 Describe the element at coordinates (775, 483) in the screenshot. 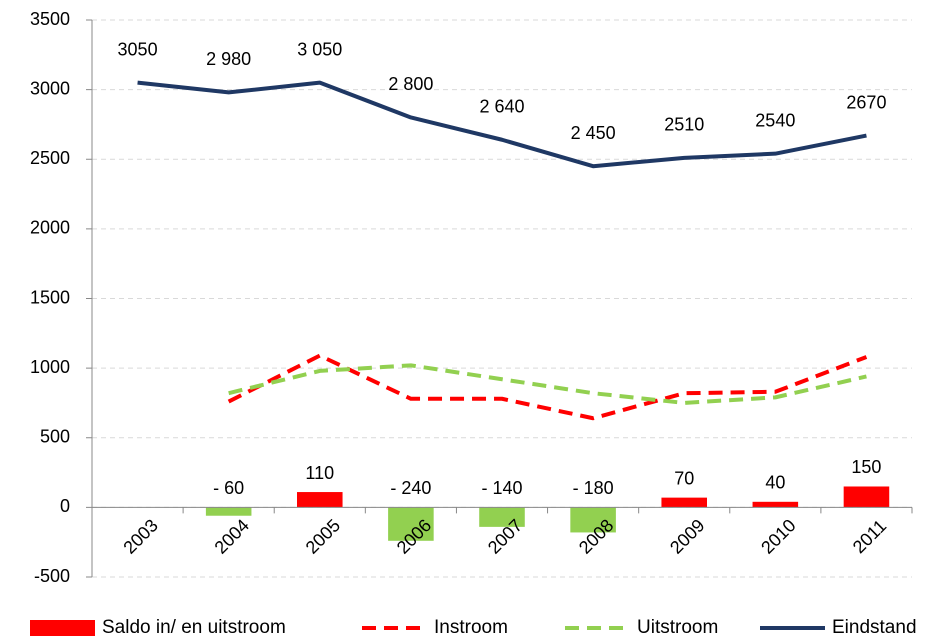

I see `data-label: 40` at that location.